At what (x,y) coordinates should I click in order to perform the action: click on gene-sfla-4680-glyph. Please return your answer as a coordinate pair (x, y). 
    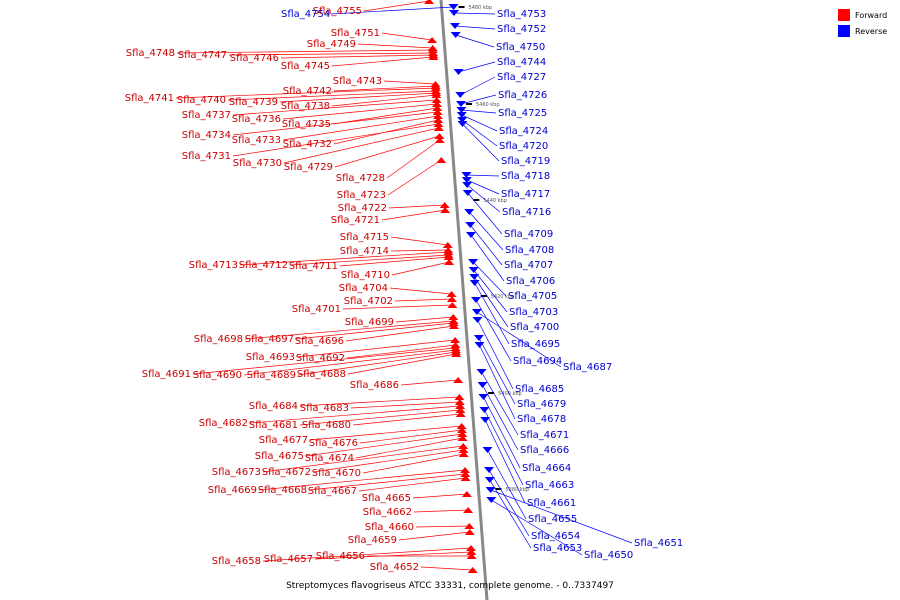
    Looking at the image, I should click on (460, 414).